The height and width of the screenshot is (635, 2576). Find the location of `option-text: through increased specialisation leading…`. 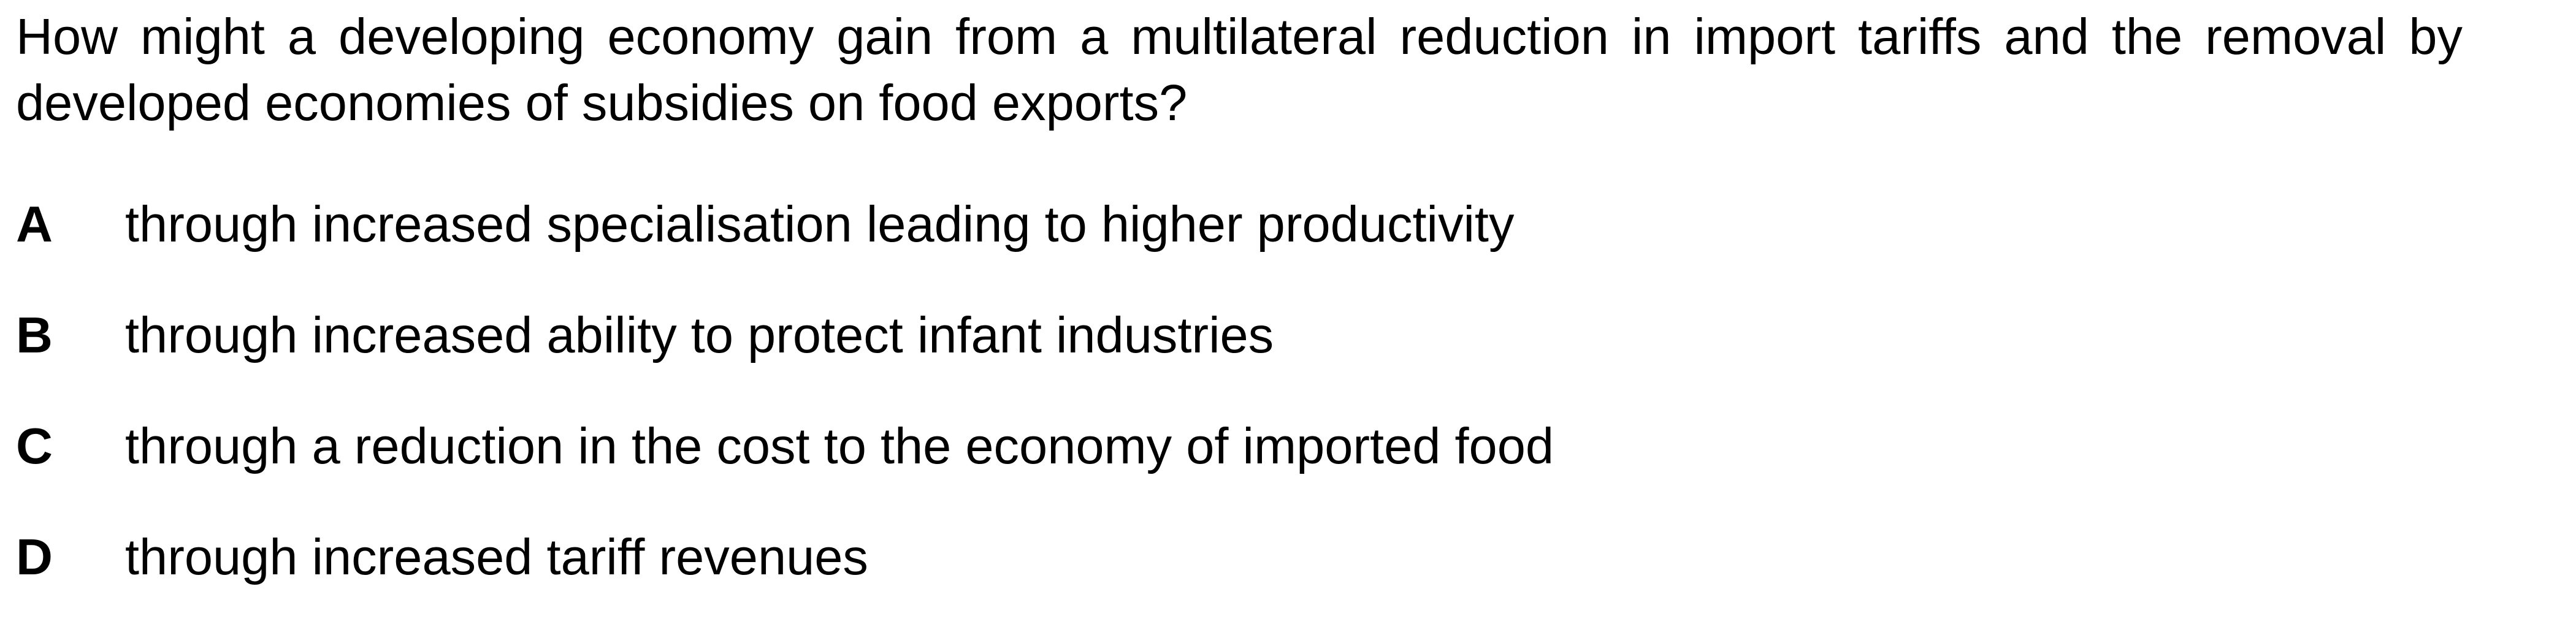

option-text: through increased specialisation leading… is located at coordinates (820, 225).